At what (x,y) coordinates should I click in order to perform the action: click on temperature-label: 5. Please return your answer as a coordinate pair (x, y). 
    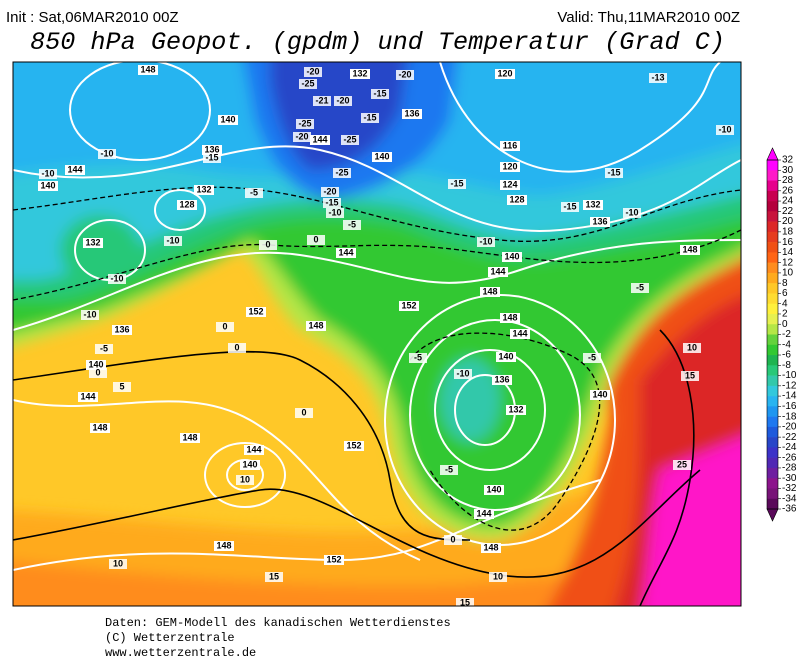
    Looking at the image, I should click on (121, 386).